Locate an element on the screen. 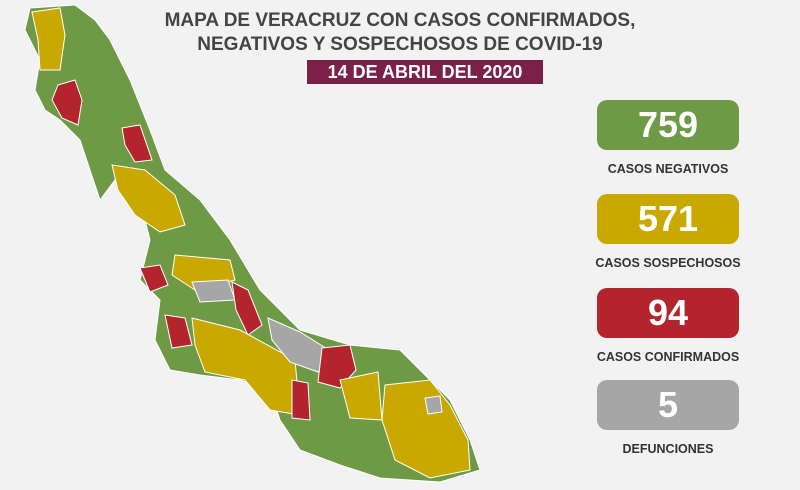 This screenshot has height=490, width=800. stat-value: 5 is located at coordinates (668, 405).